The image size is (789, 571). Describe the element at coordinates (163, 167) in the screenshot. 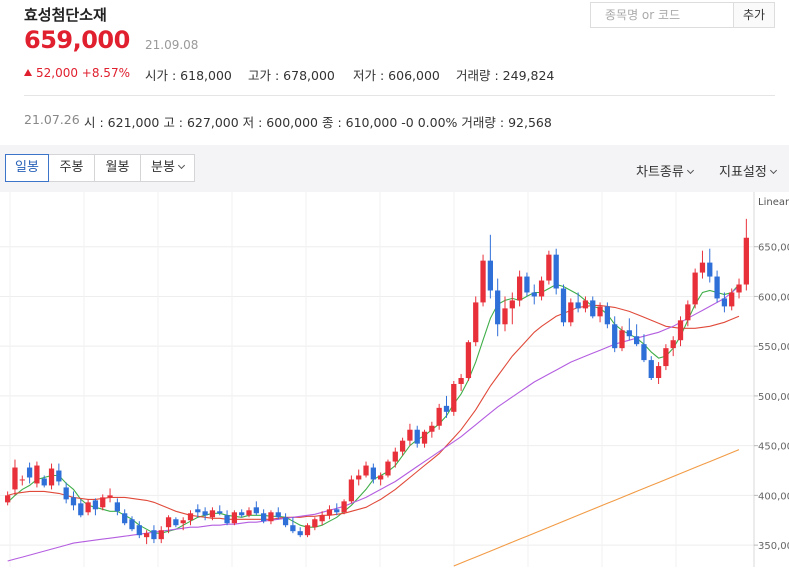

I see `tab-minute-label: 분봉` at that location.